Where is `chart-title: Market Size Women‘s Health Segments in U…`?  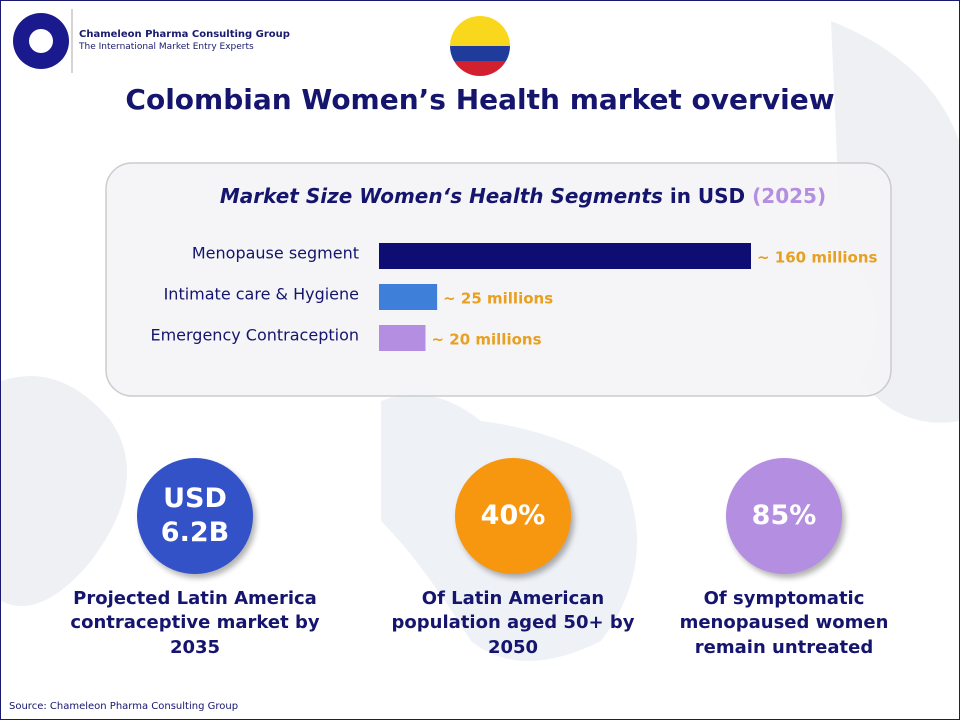 chart-title: Market Size Women‘s Health Segments in U… is located at coordinates (523, 196).